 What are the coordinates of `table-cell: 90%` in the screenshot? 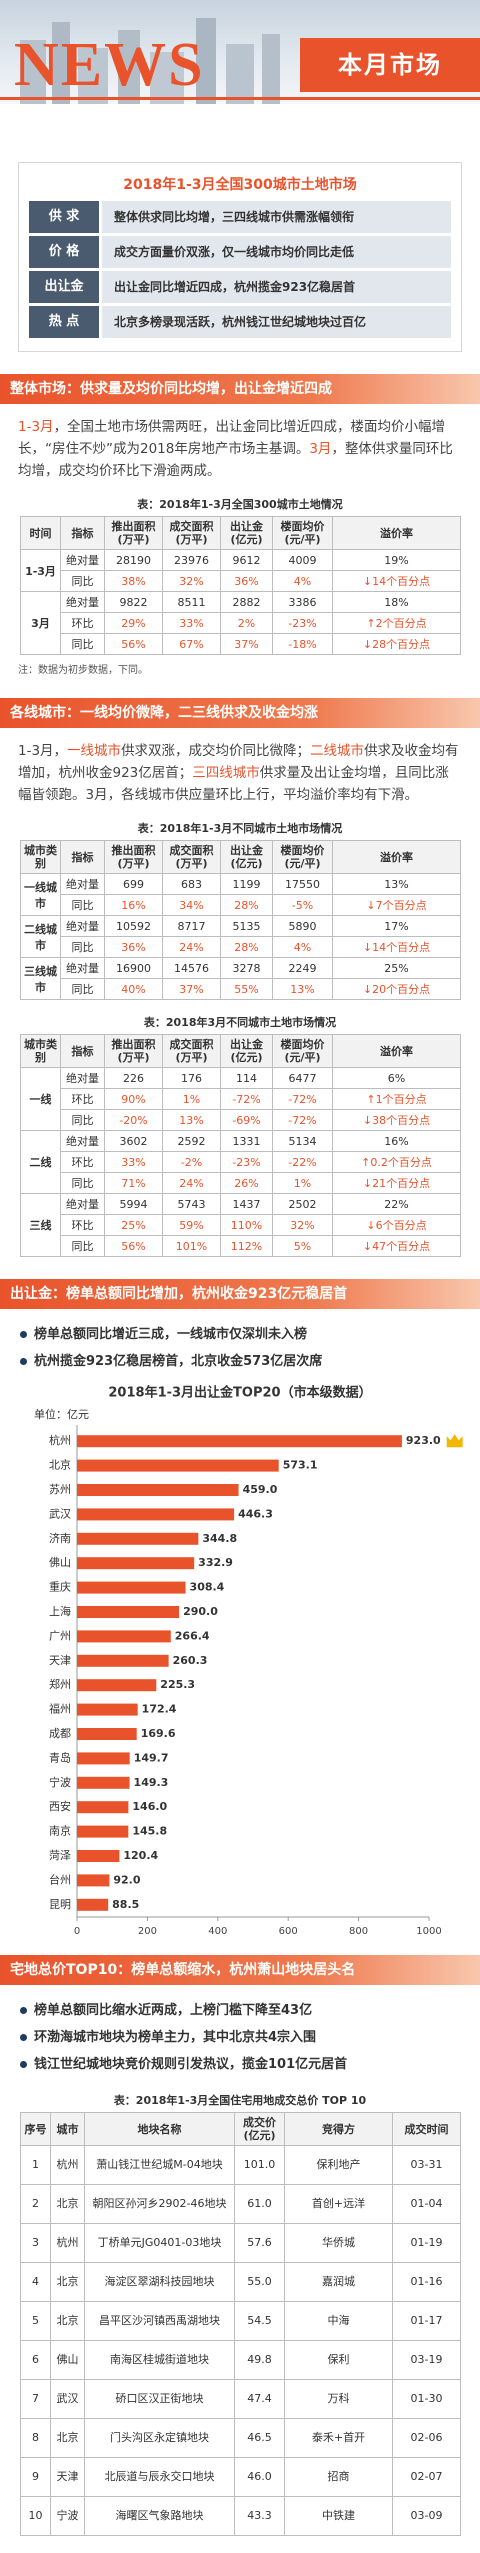 It's located at (133, 1099).